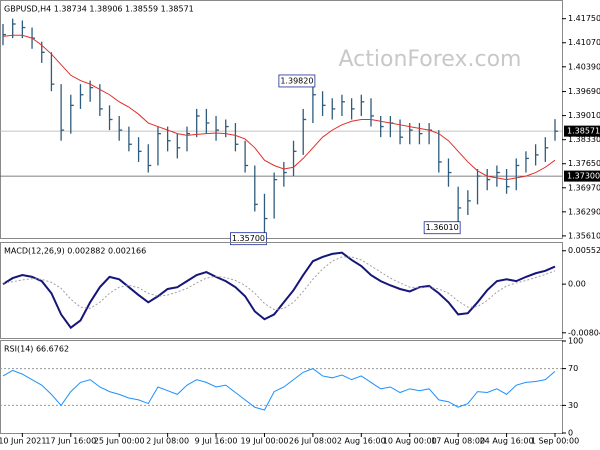 This screenshot has height=450, width=600. Describe the element at coordinates (313, 441) in the screenshot. I see `x-tick-label: 26 Jul 08:00` at that location.